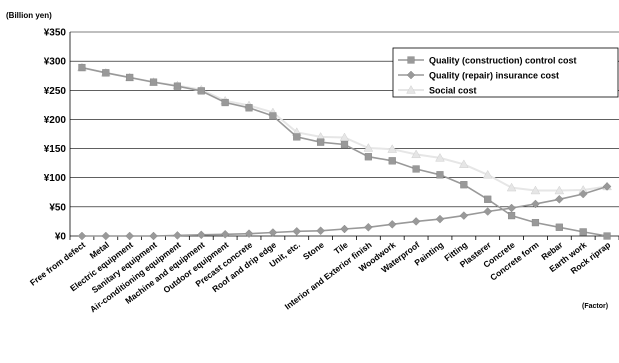 The image size is (619, 363). What do you see at coordinates (55, 178) in the screenshot?
I see `y-tick-label: ¥100` at bounding box center [55, 178].